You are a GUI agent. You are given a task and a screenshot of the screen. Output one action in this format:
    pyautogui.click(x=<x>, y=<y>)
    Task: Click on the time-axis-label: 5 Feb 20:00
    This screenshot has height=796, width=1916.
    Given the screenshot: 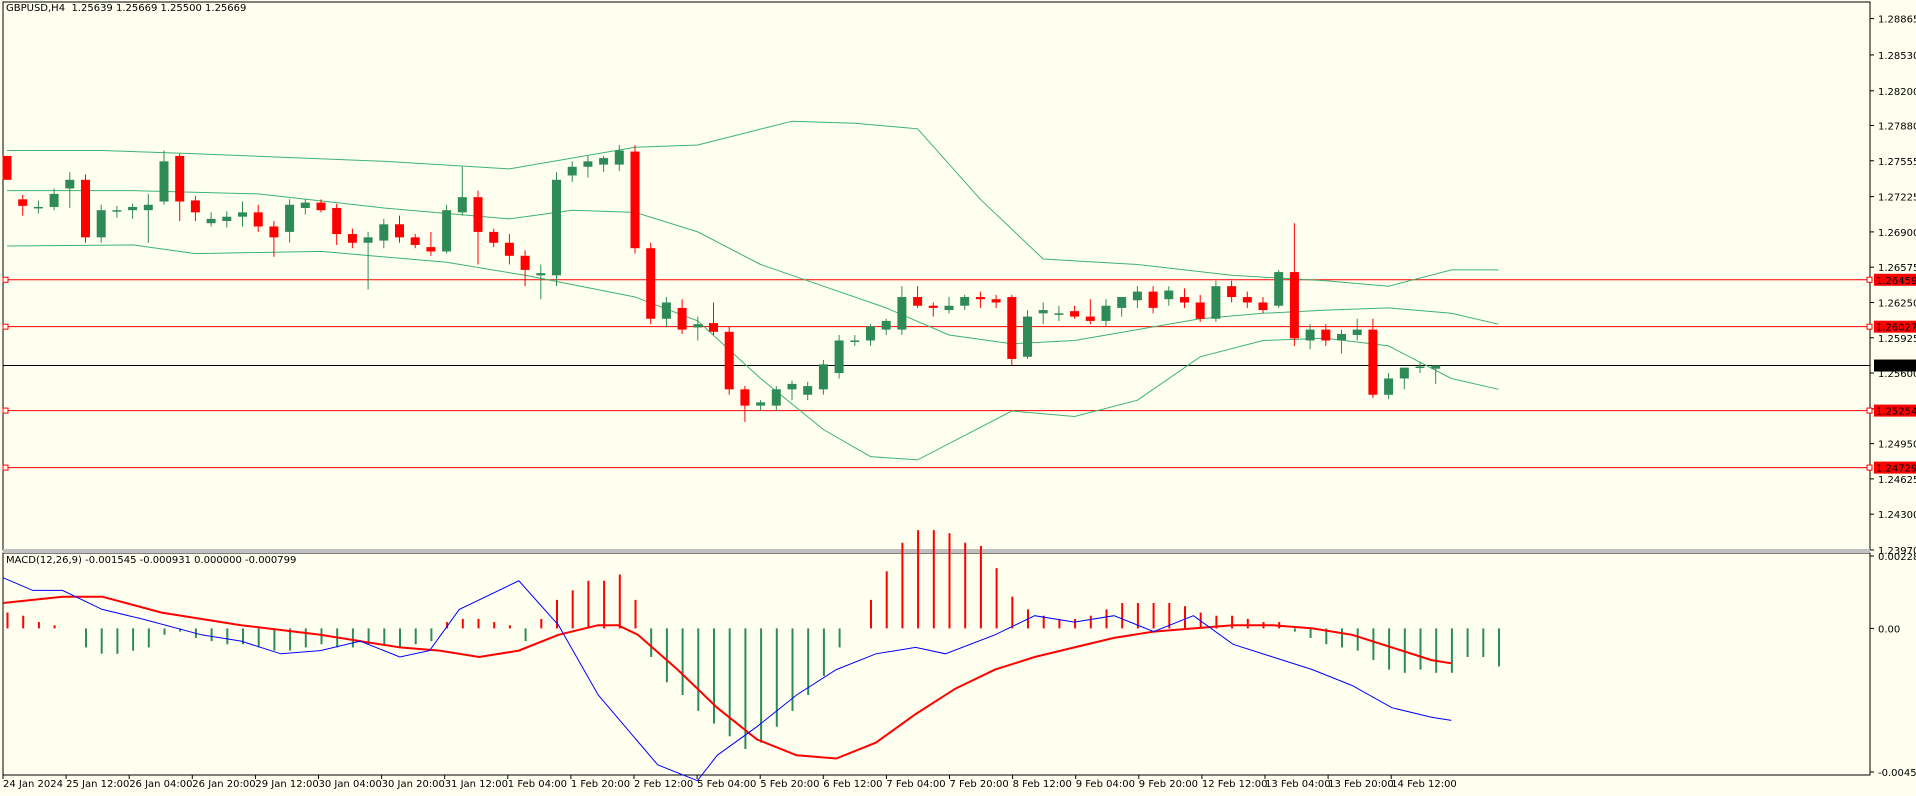 What is the action you would take?
    pyautogui.click(x=789, y=784)
    